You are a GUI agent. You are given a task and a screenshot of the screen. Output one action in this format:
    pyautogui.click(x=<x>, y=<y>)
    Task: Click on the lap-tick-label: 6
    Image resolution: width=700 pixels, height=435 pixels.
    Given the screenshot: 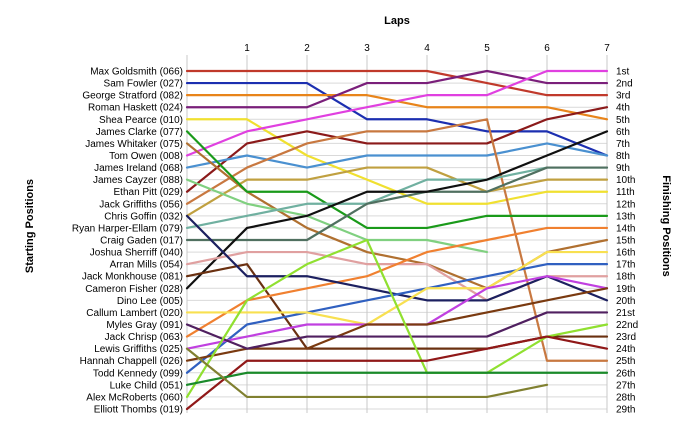 What is the action you would take?
    pyautogui.click(x=547, y=48)
    